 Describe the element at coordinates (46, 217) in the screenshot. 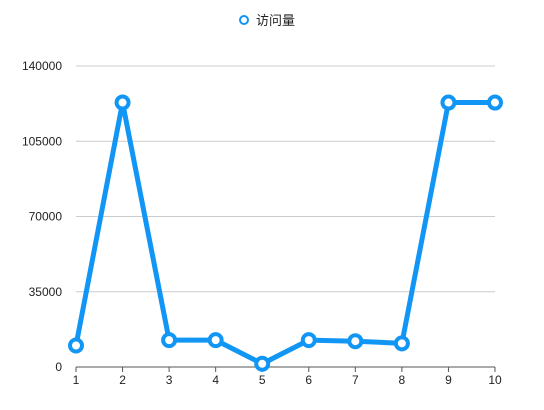

I see `y-tick-label-70000: 70000` at that location.